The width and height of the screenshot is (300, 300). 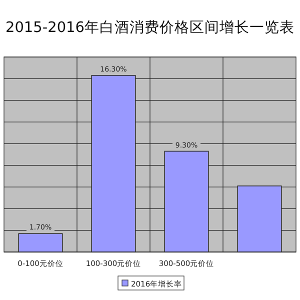 What do you see at coordinates (150, 27) in the screenshot?
I see `chart-title: 2015-2016年白酒消费价格区间增长一览表` at bounding box center [150, 27].